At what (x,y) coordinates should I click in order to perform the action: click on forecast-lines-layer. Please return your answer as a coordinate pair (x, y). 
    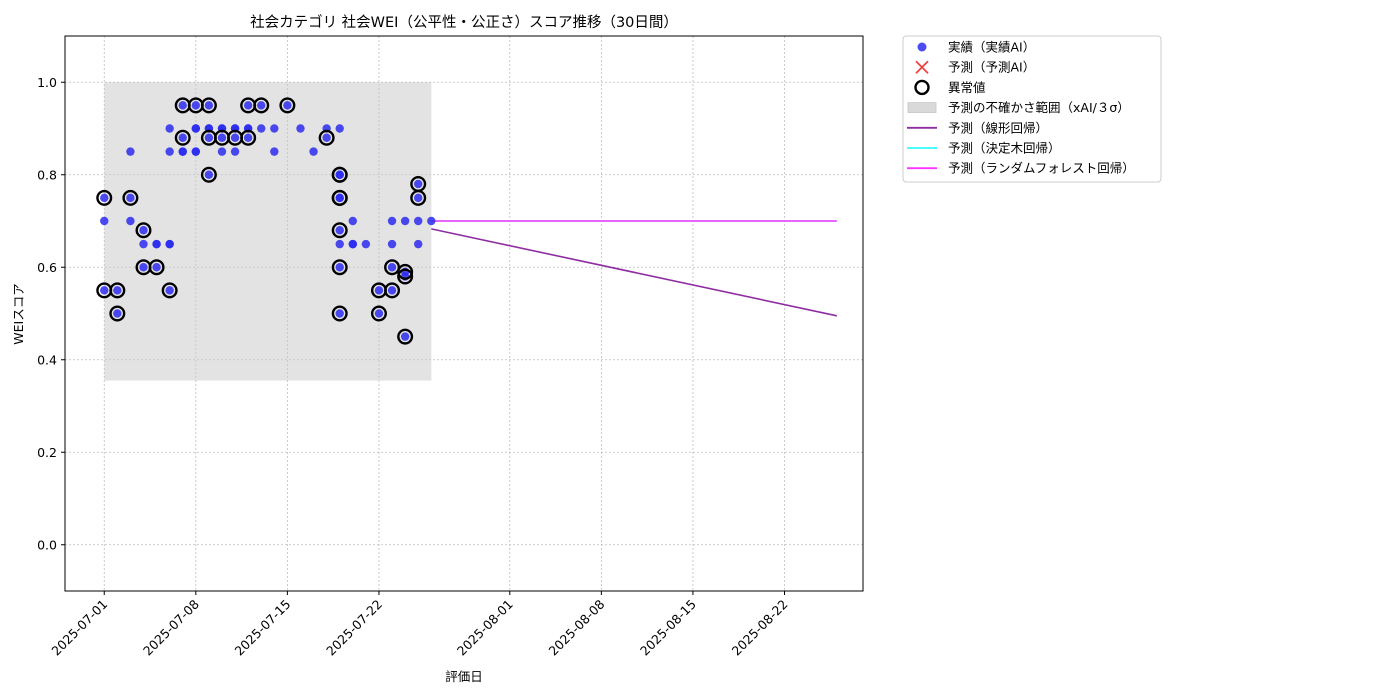
    Looking at the image, I should click on (634, 268).